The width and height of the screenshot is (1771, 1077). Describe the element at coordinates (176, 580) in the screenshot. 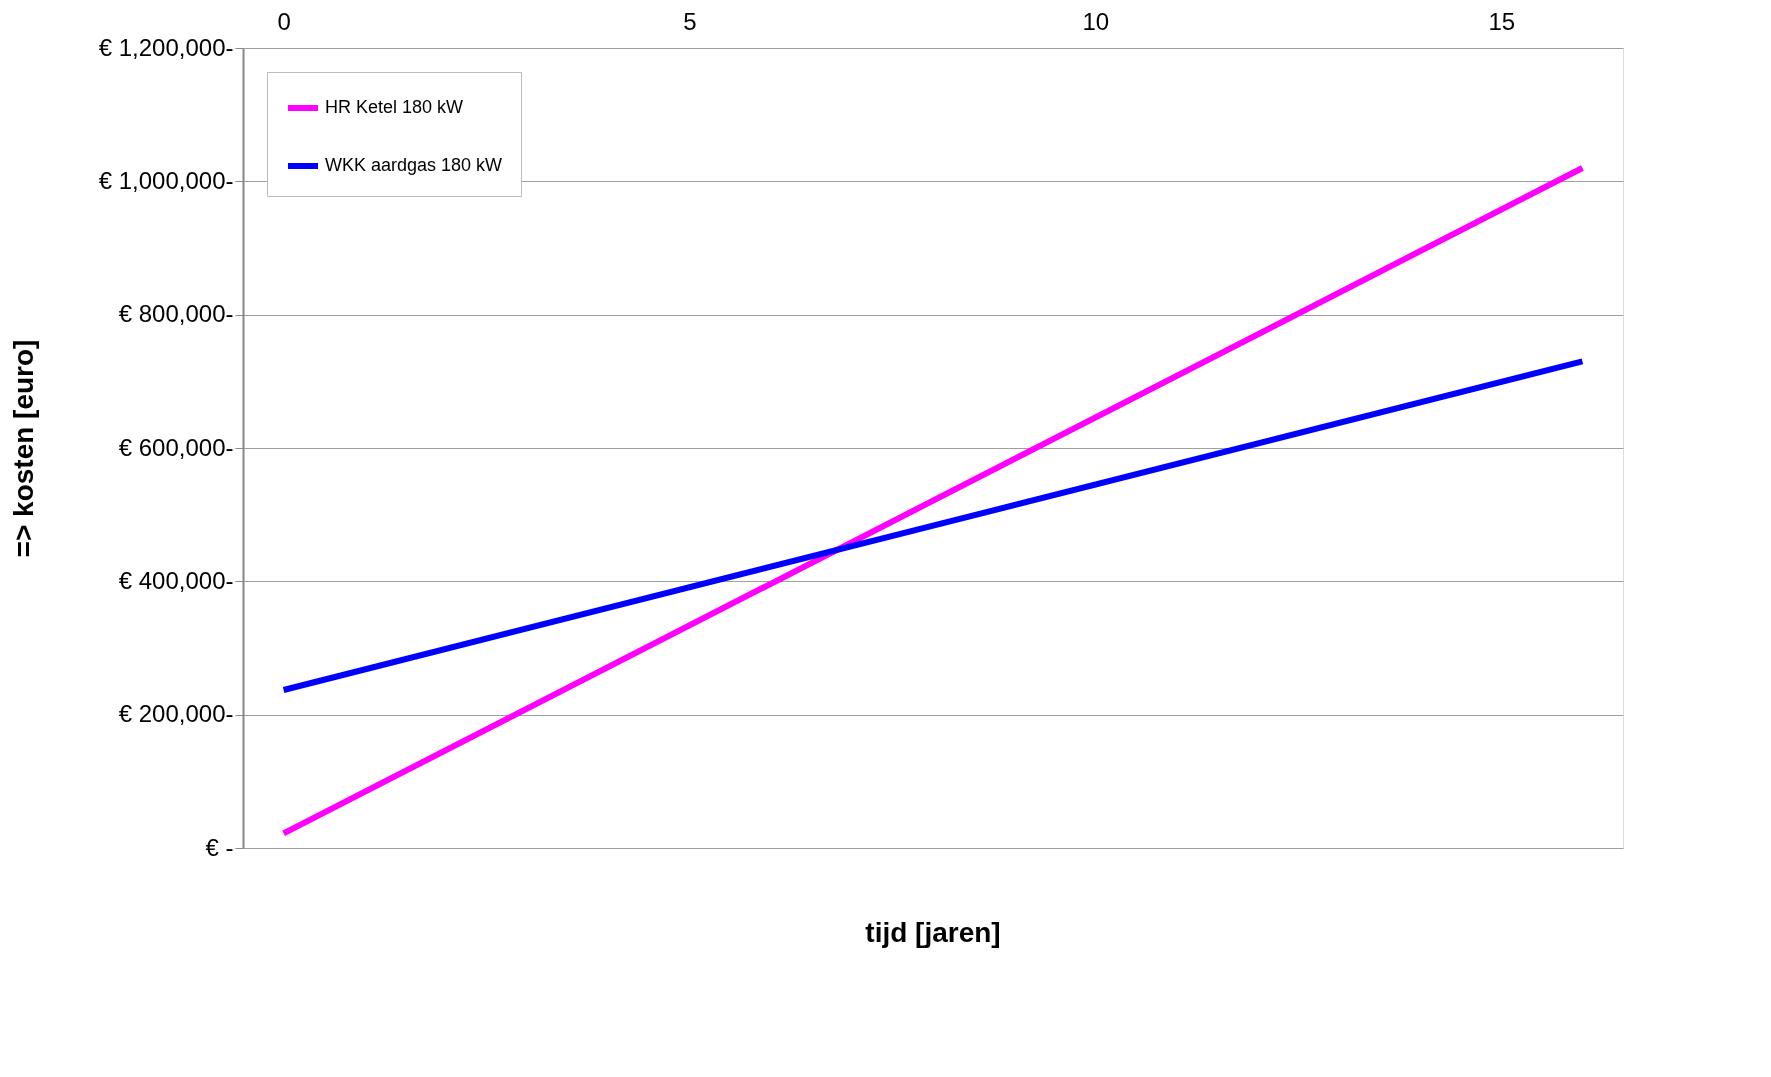

I see `y-tick-label: € 400,000-` at that location.